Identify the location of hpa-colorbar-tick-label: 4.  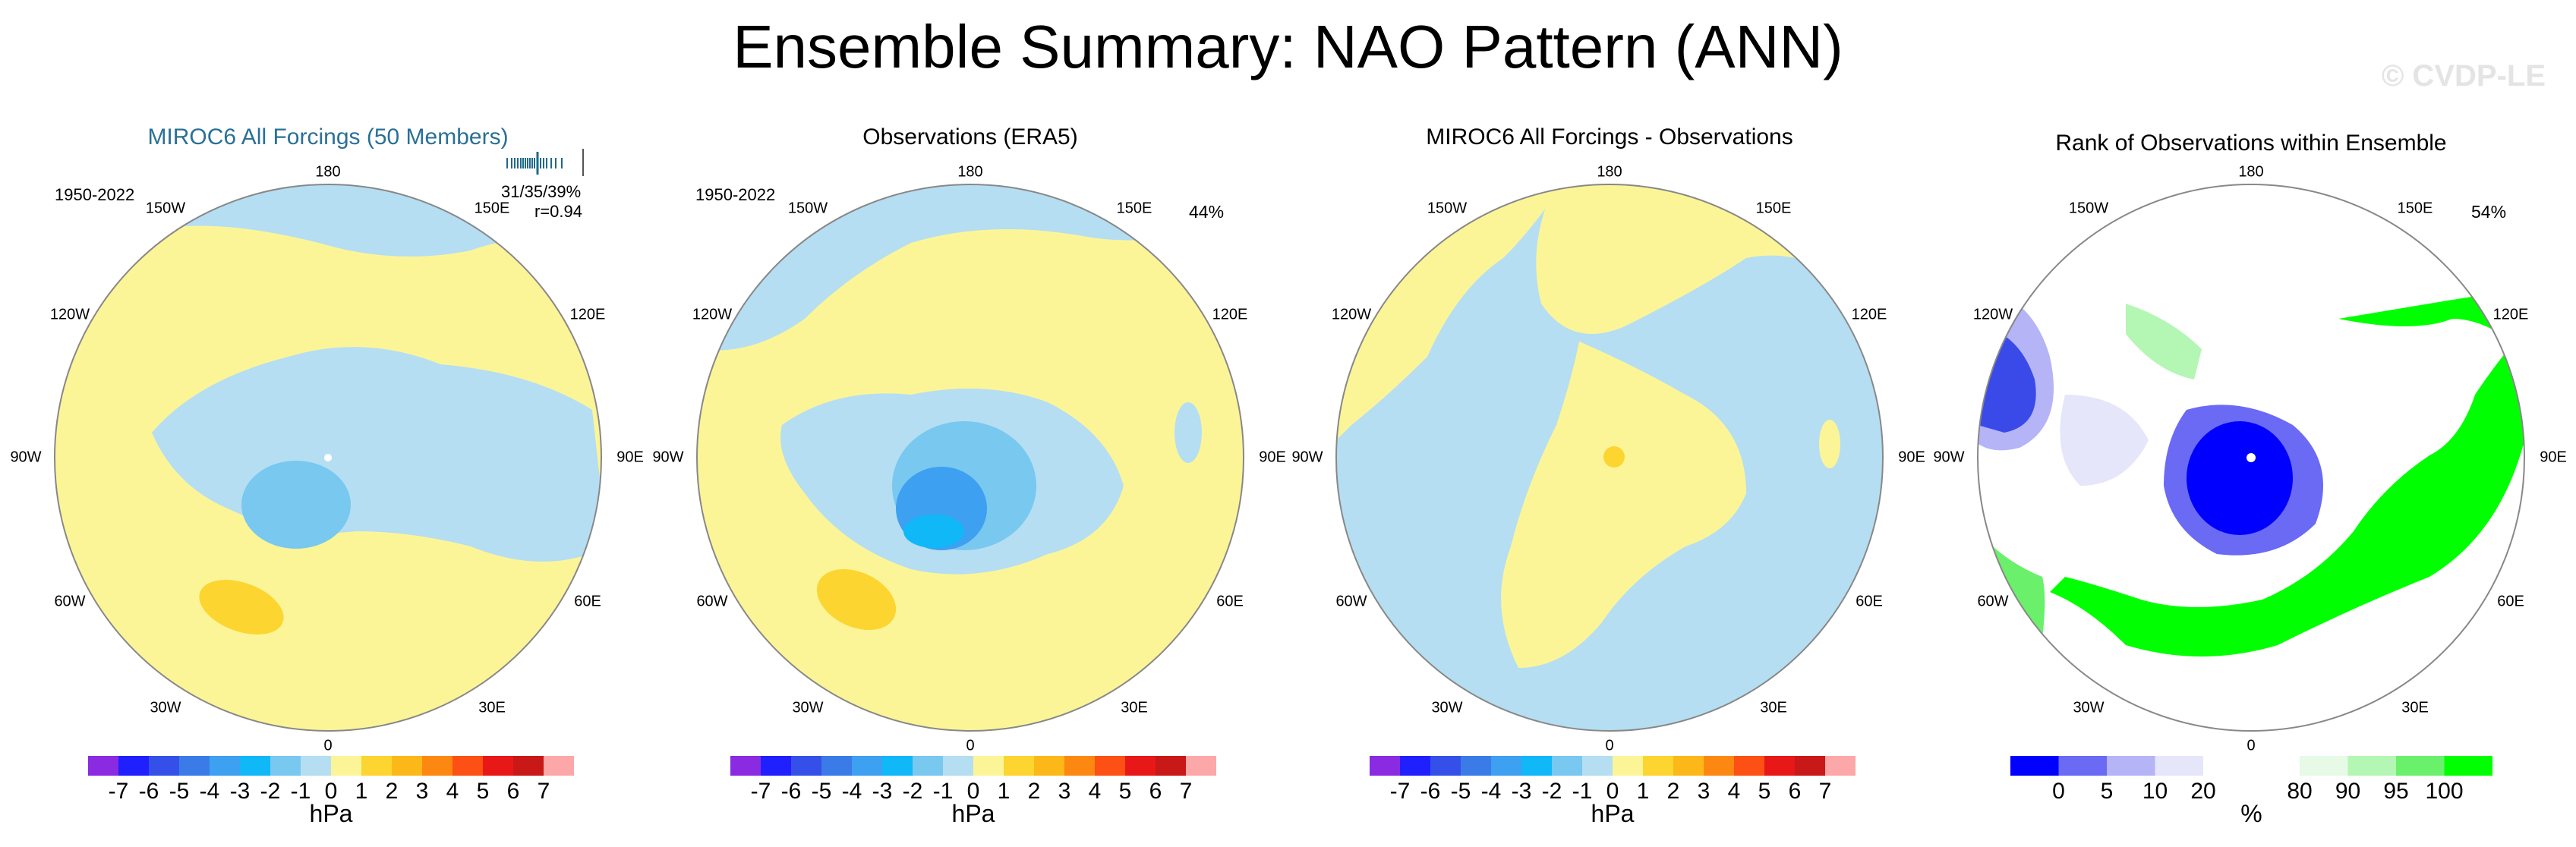
(1734, 791).